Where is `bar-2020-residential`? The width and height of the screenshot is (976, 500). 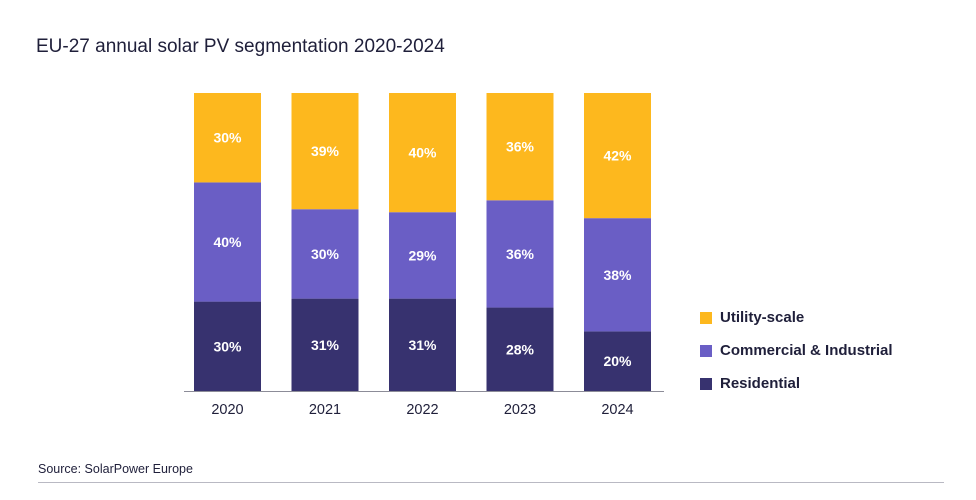 bar-2020-residential is located at coordinates (227, 346).